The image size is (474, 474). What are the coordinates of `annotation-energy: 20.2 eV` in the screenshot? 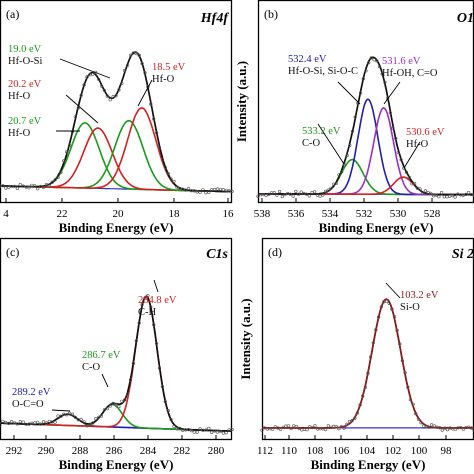 It's located at (25, 84).